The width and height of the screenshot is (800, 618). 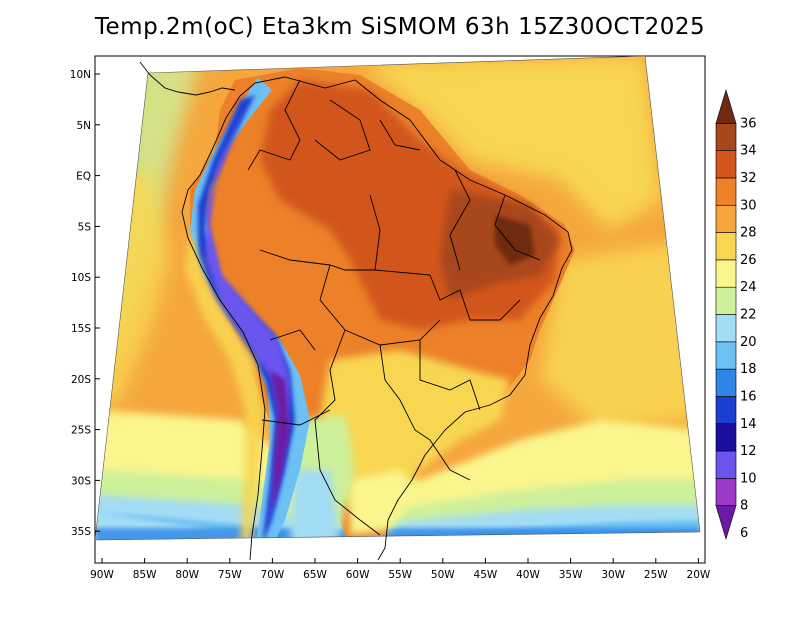 I want to click on lat-label: EQ, so click(x=83, y=177).